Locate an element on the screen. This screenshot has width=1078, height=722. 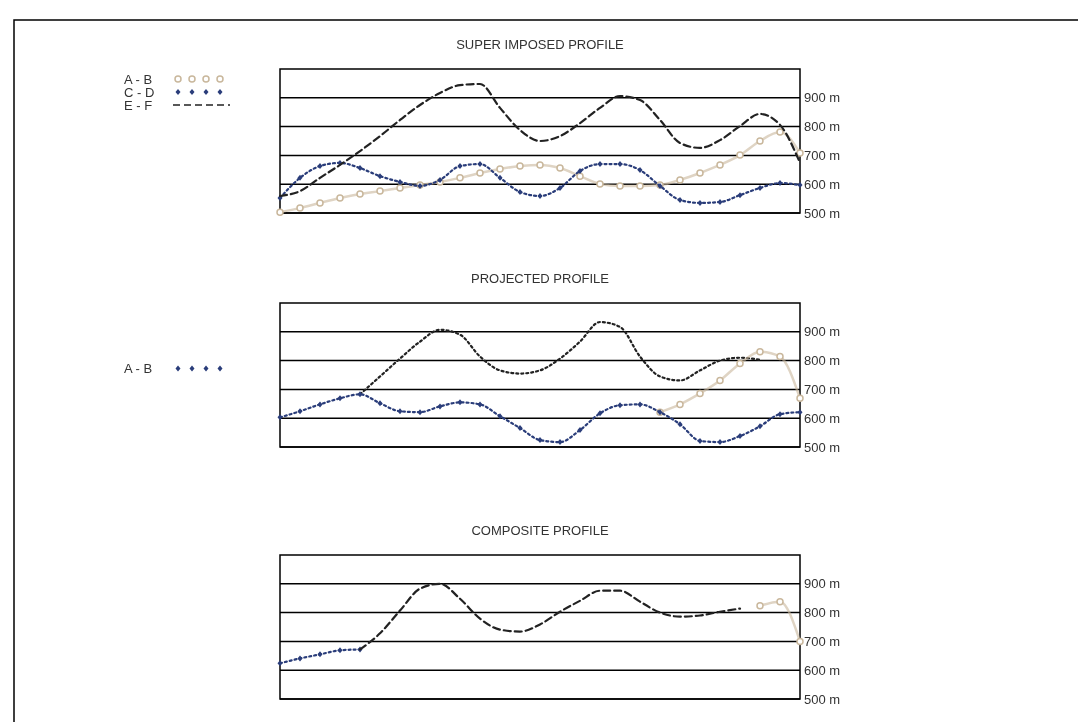
chart-title: SUPER IMPOSED PROFILE is located at coordinates (540, 44).